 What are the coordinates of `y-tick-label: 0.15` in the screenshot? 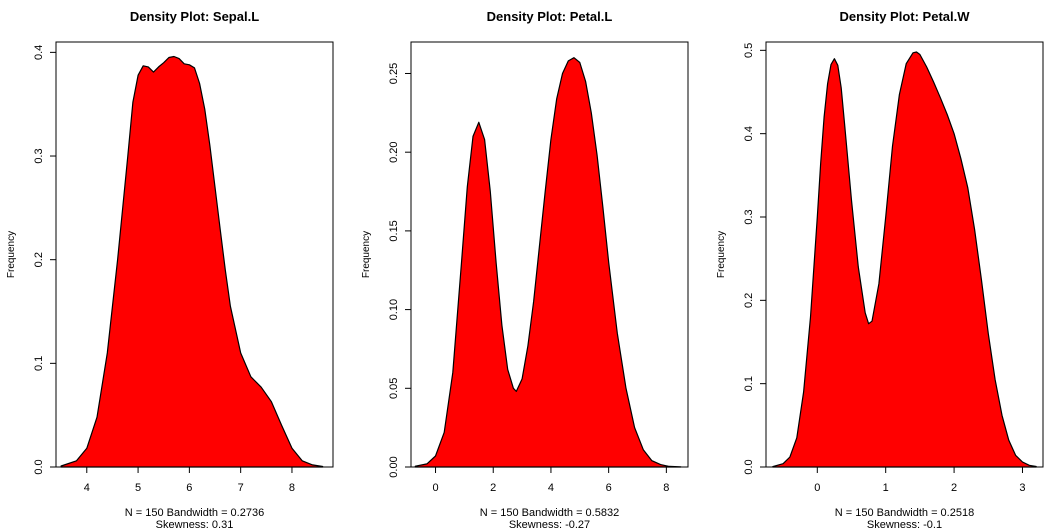 It's located at (394, 230).